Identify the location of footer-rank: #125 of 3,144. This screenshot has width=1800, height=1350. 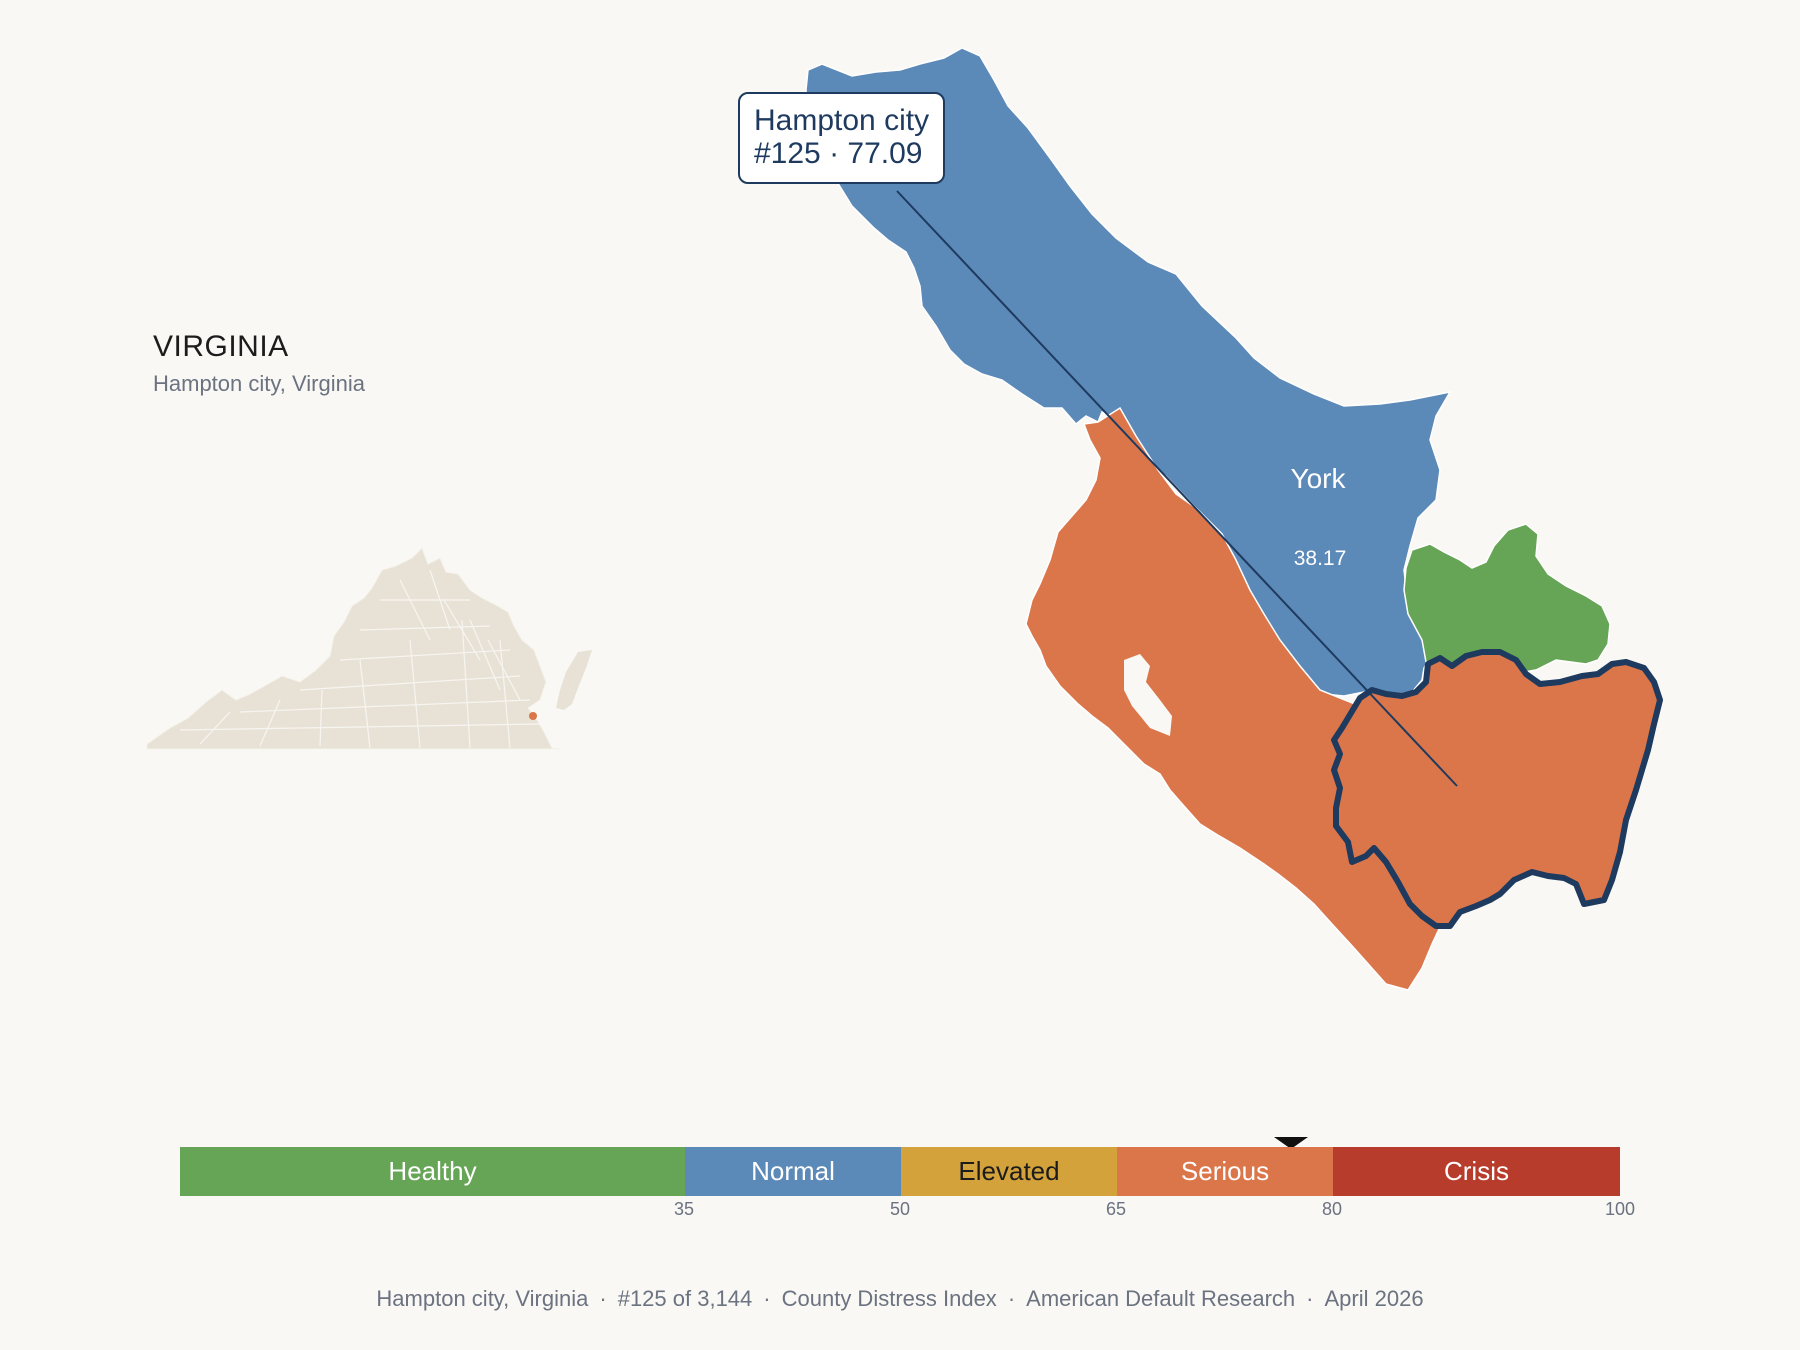
(685, 1298).